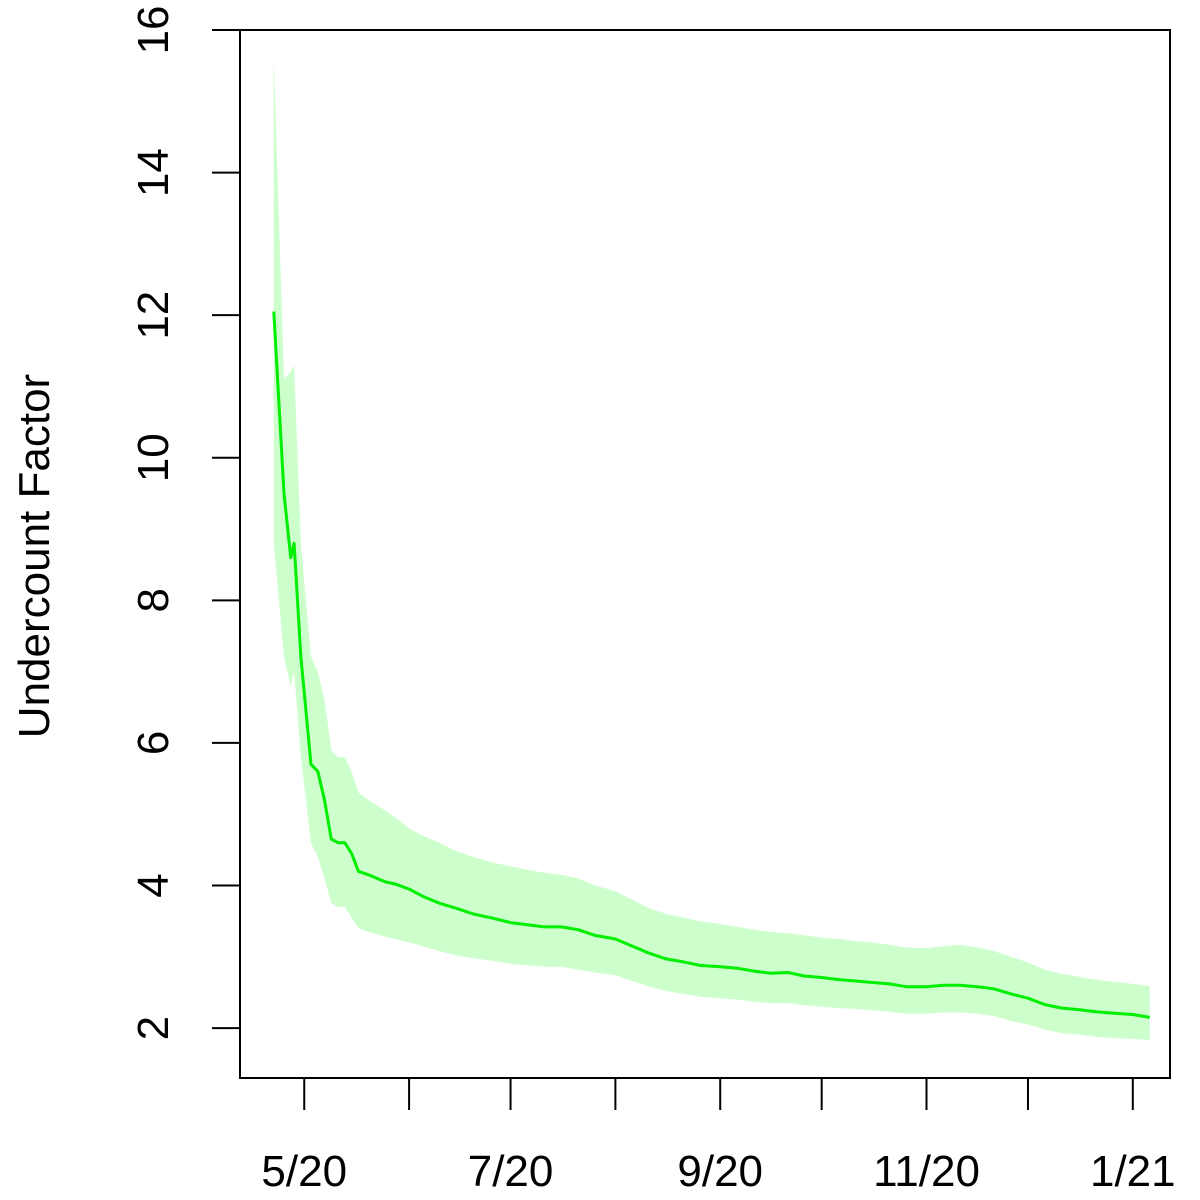 The height and width of the screenshot is (1200, 1200). I want to click on x-tick-label: 7/20, so click(511, 1171).